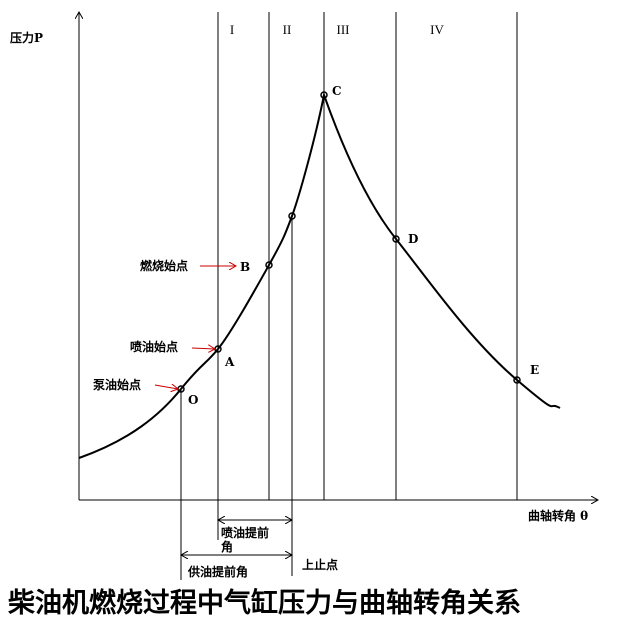  I want to click on title: 柴油机燃烧过程中气缸压力与曲轴转角关系, so click(264, 603).